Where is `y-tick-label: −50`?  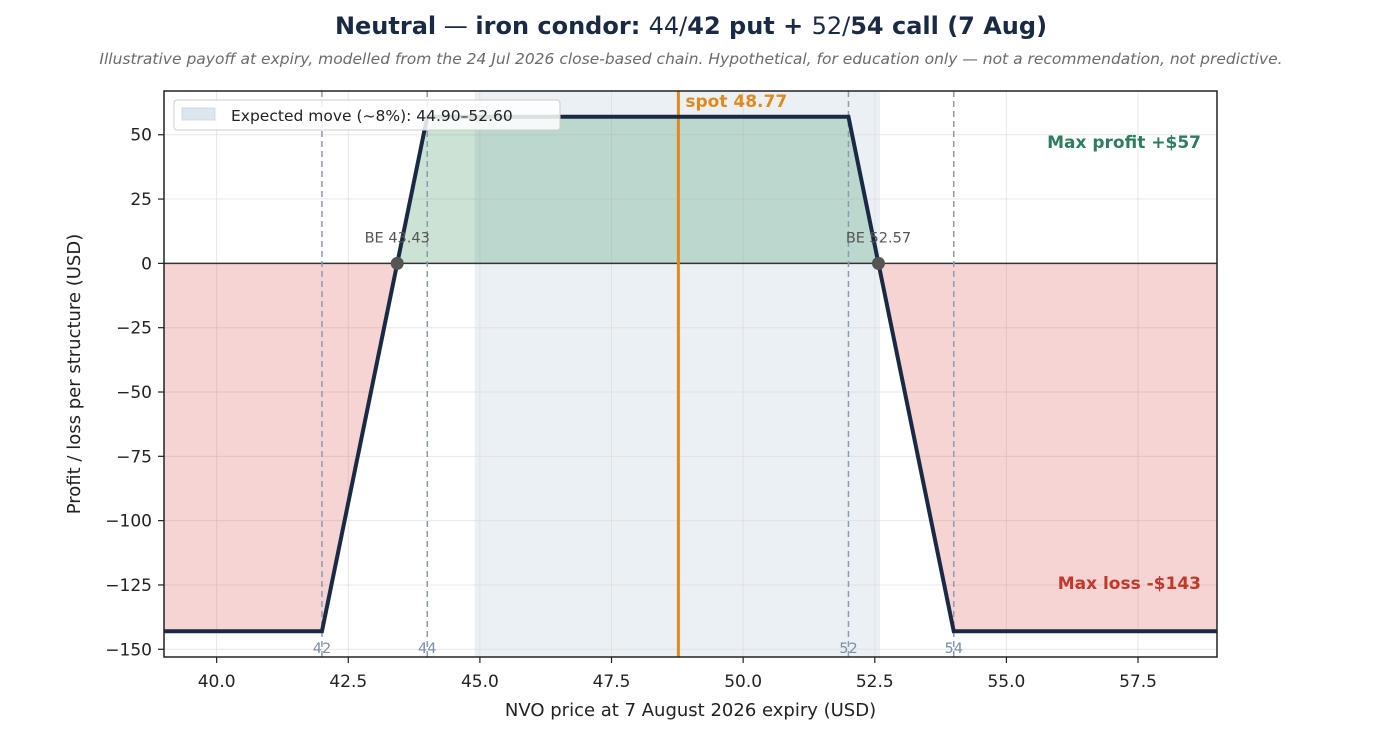 y-tick-label: −50 is located at coordinates (134, 393).